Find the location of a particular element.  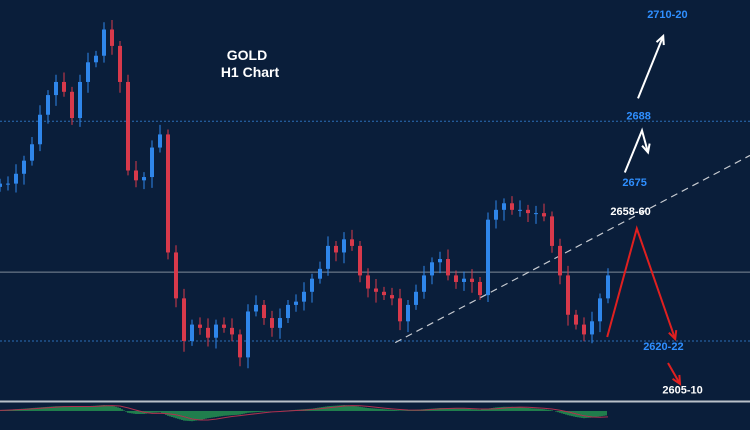

level-label: 2688 is located at coordinates (638, 117).